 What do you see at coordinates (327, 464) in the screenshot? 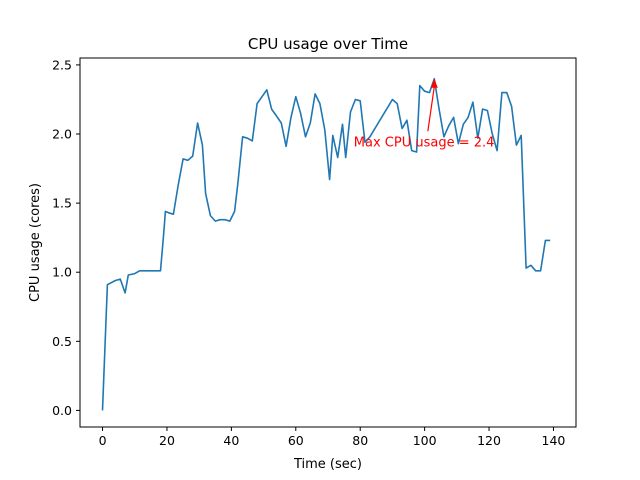
I see `x-axis-label: Time (sec)` at bounding box center [327, 464].